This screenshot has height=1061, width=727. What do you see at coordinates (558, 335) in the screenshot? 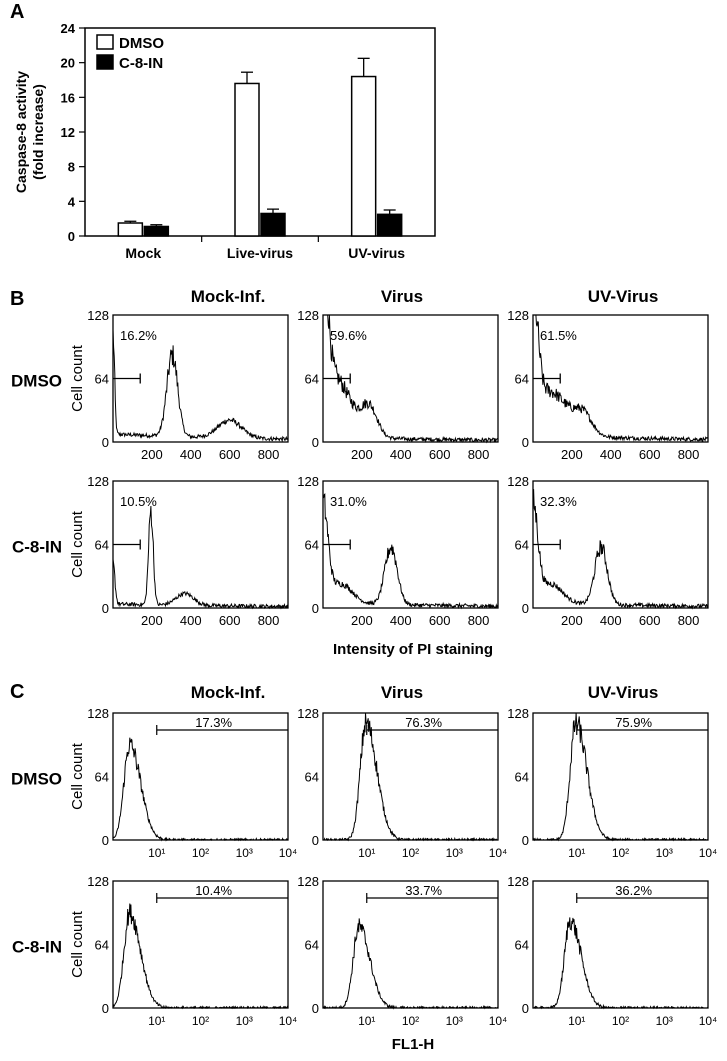
I see `panel-b-percent-label: 61.5%` at bounding box center [558, 335].